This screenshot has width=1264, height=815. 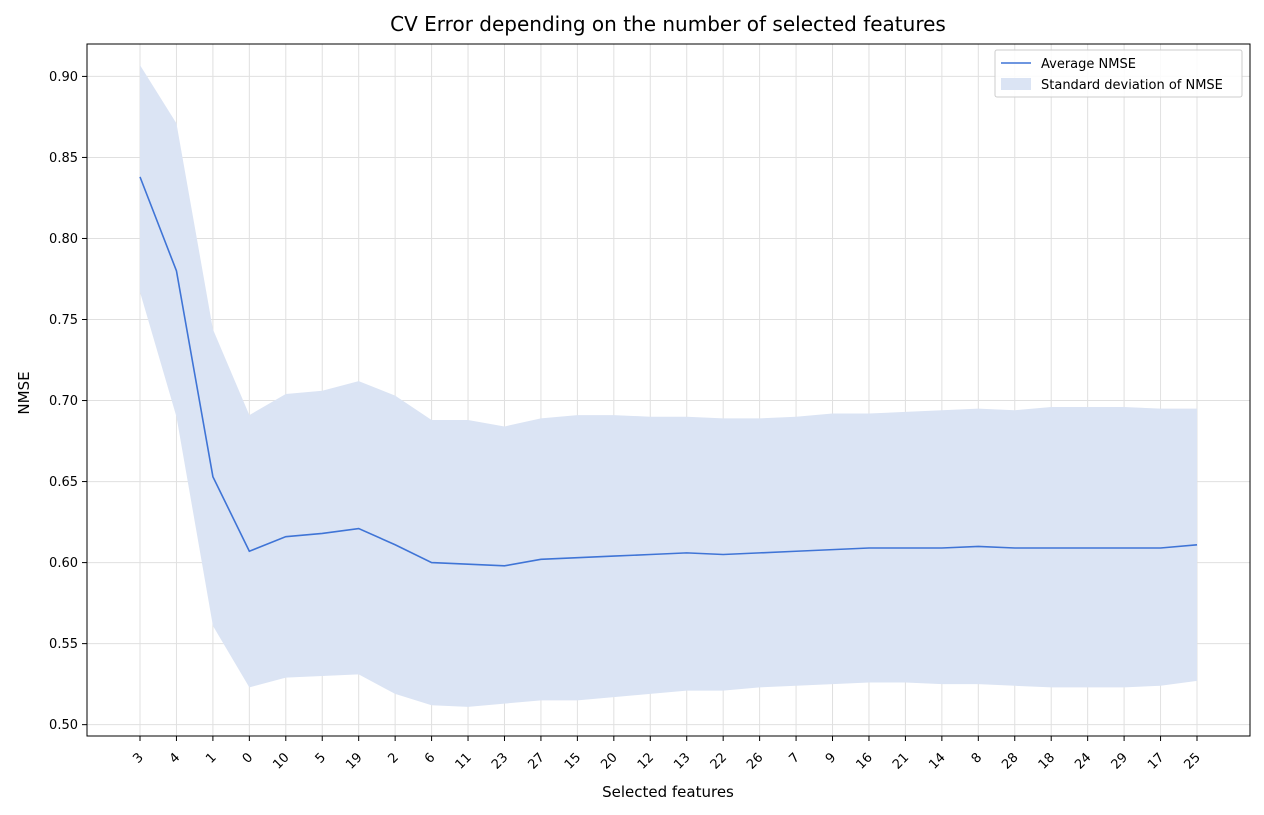 What do you see at coordinates (394, 758) in the screenshot?
I see `x-tick-label-2: 2` at bounding box center [394, 758].